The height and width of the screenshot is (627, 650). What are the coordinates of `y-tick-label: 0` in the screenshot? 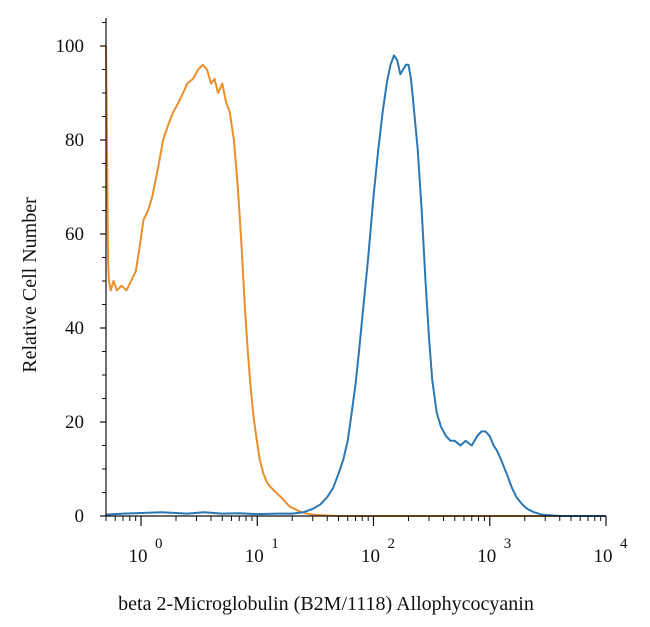 It's located at (80, 516).